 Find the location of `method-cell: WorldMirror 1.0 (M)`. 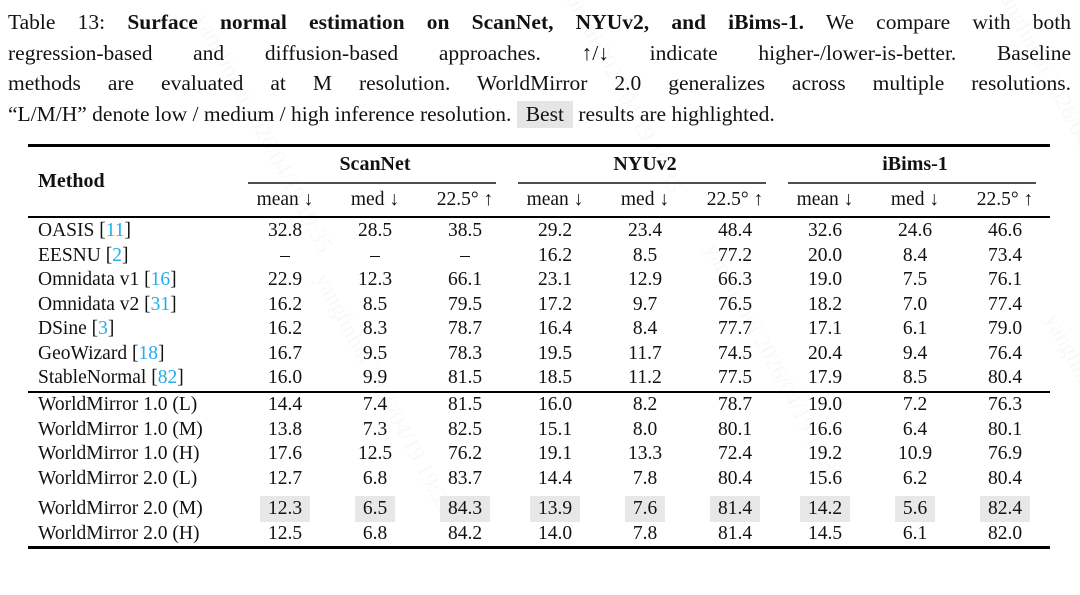

method-cell: WorldMirror 1.0 (M) is located at coordinates (120, 429).